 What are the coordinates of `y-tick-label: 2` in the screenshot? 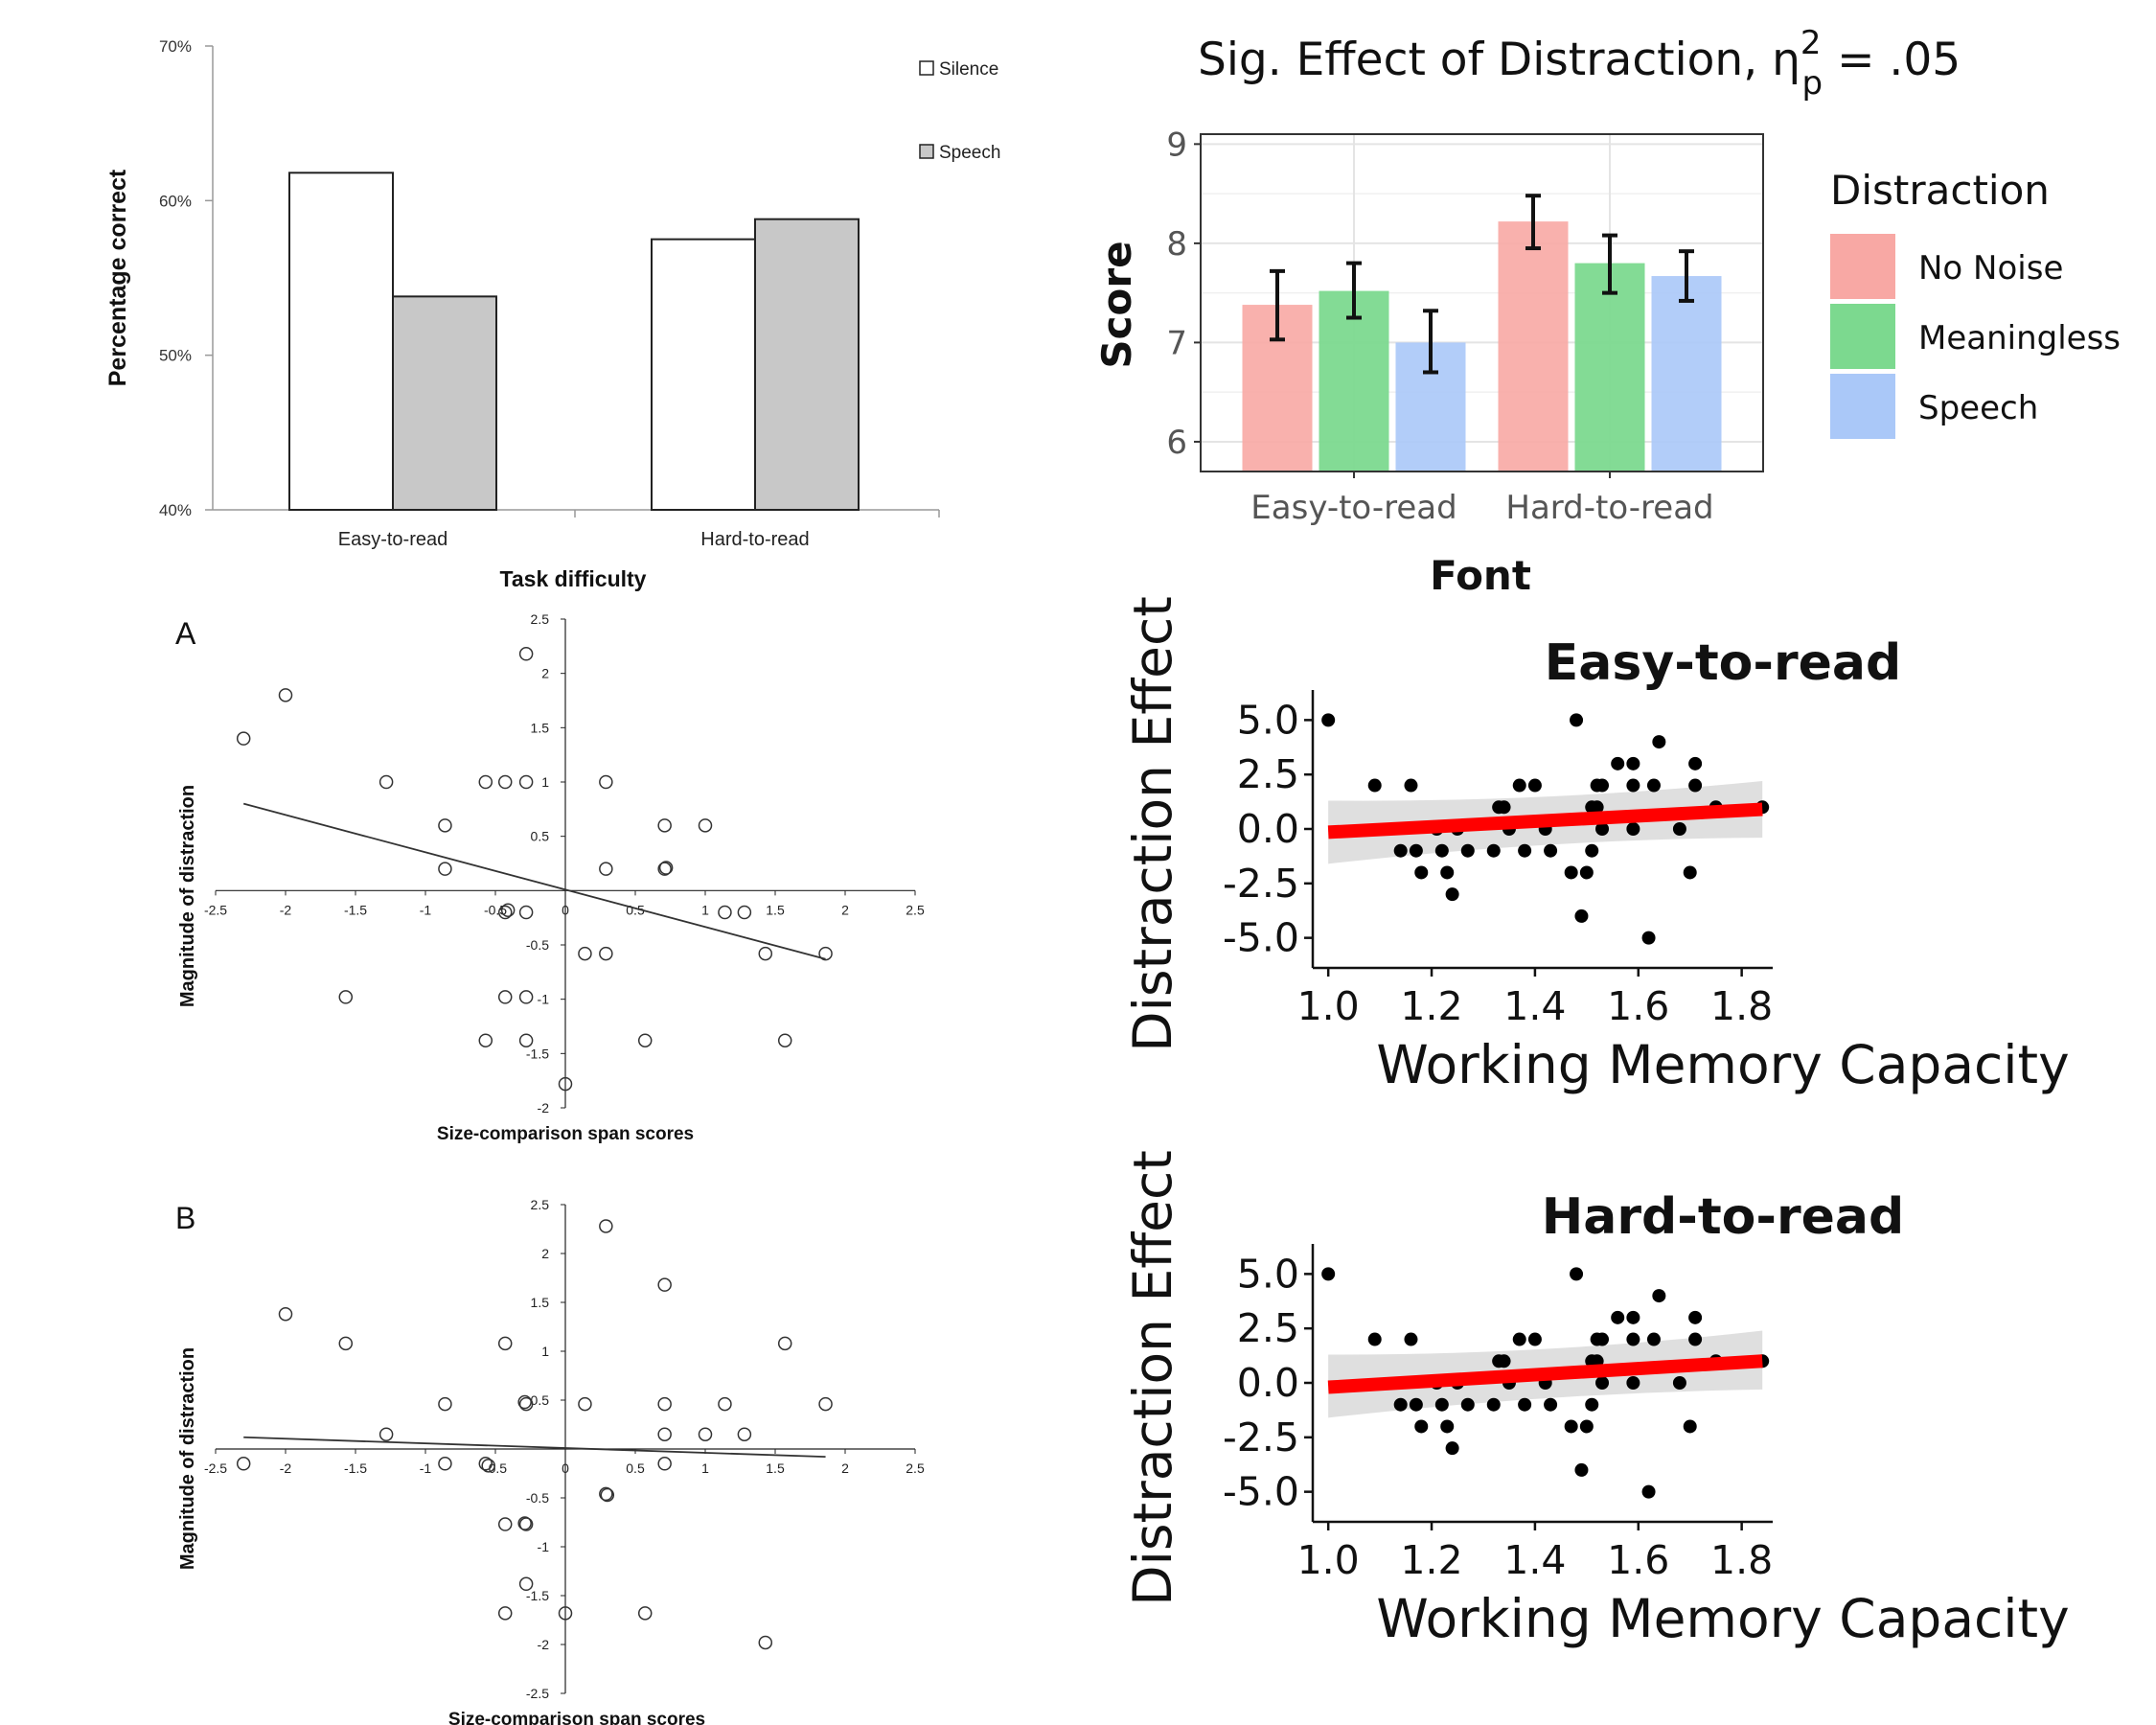 It's located at (545, 673).